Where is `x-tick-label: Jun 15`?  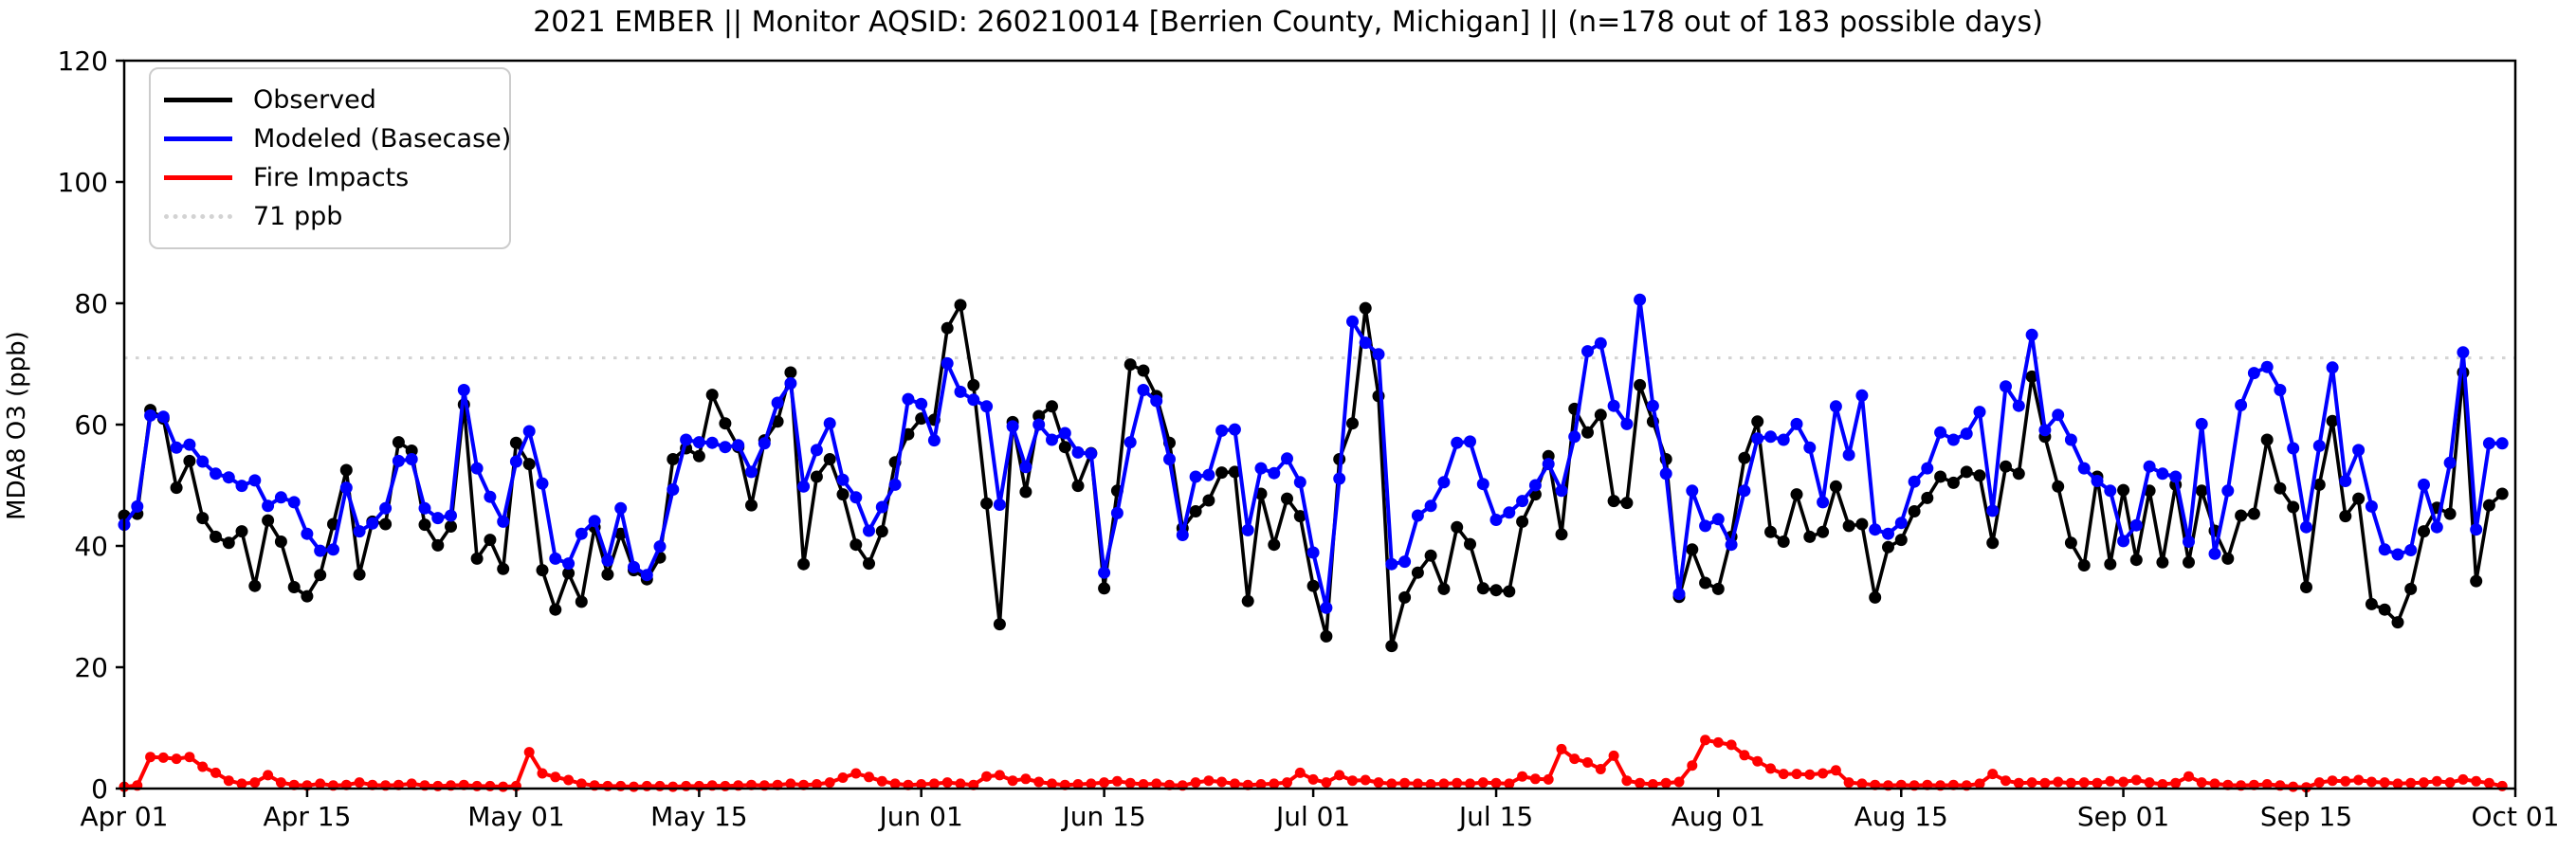 x-tick-label: Jun 15 is located at coordinates (1102, 816).